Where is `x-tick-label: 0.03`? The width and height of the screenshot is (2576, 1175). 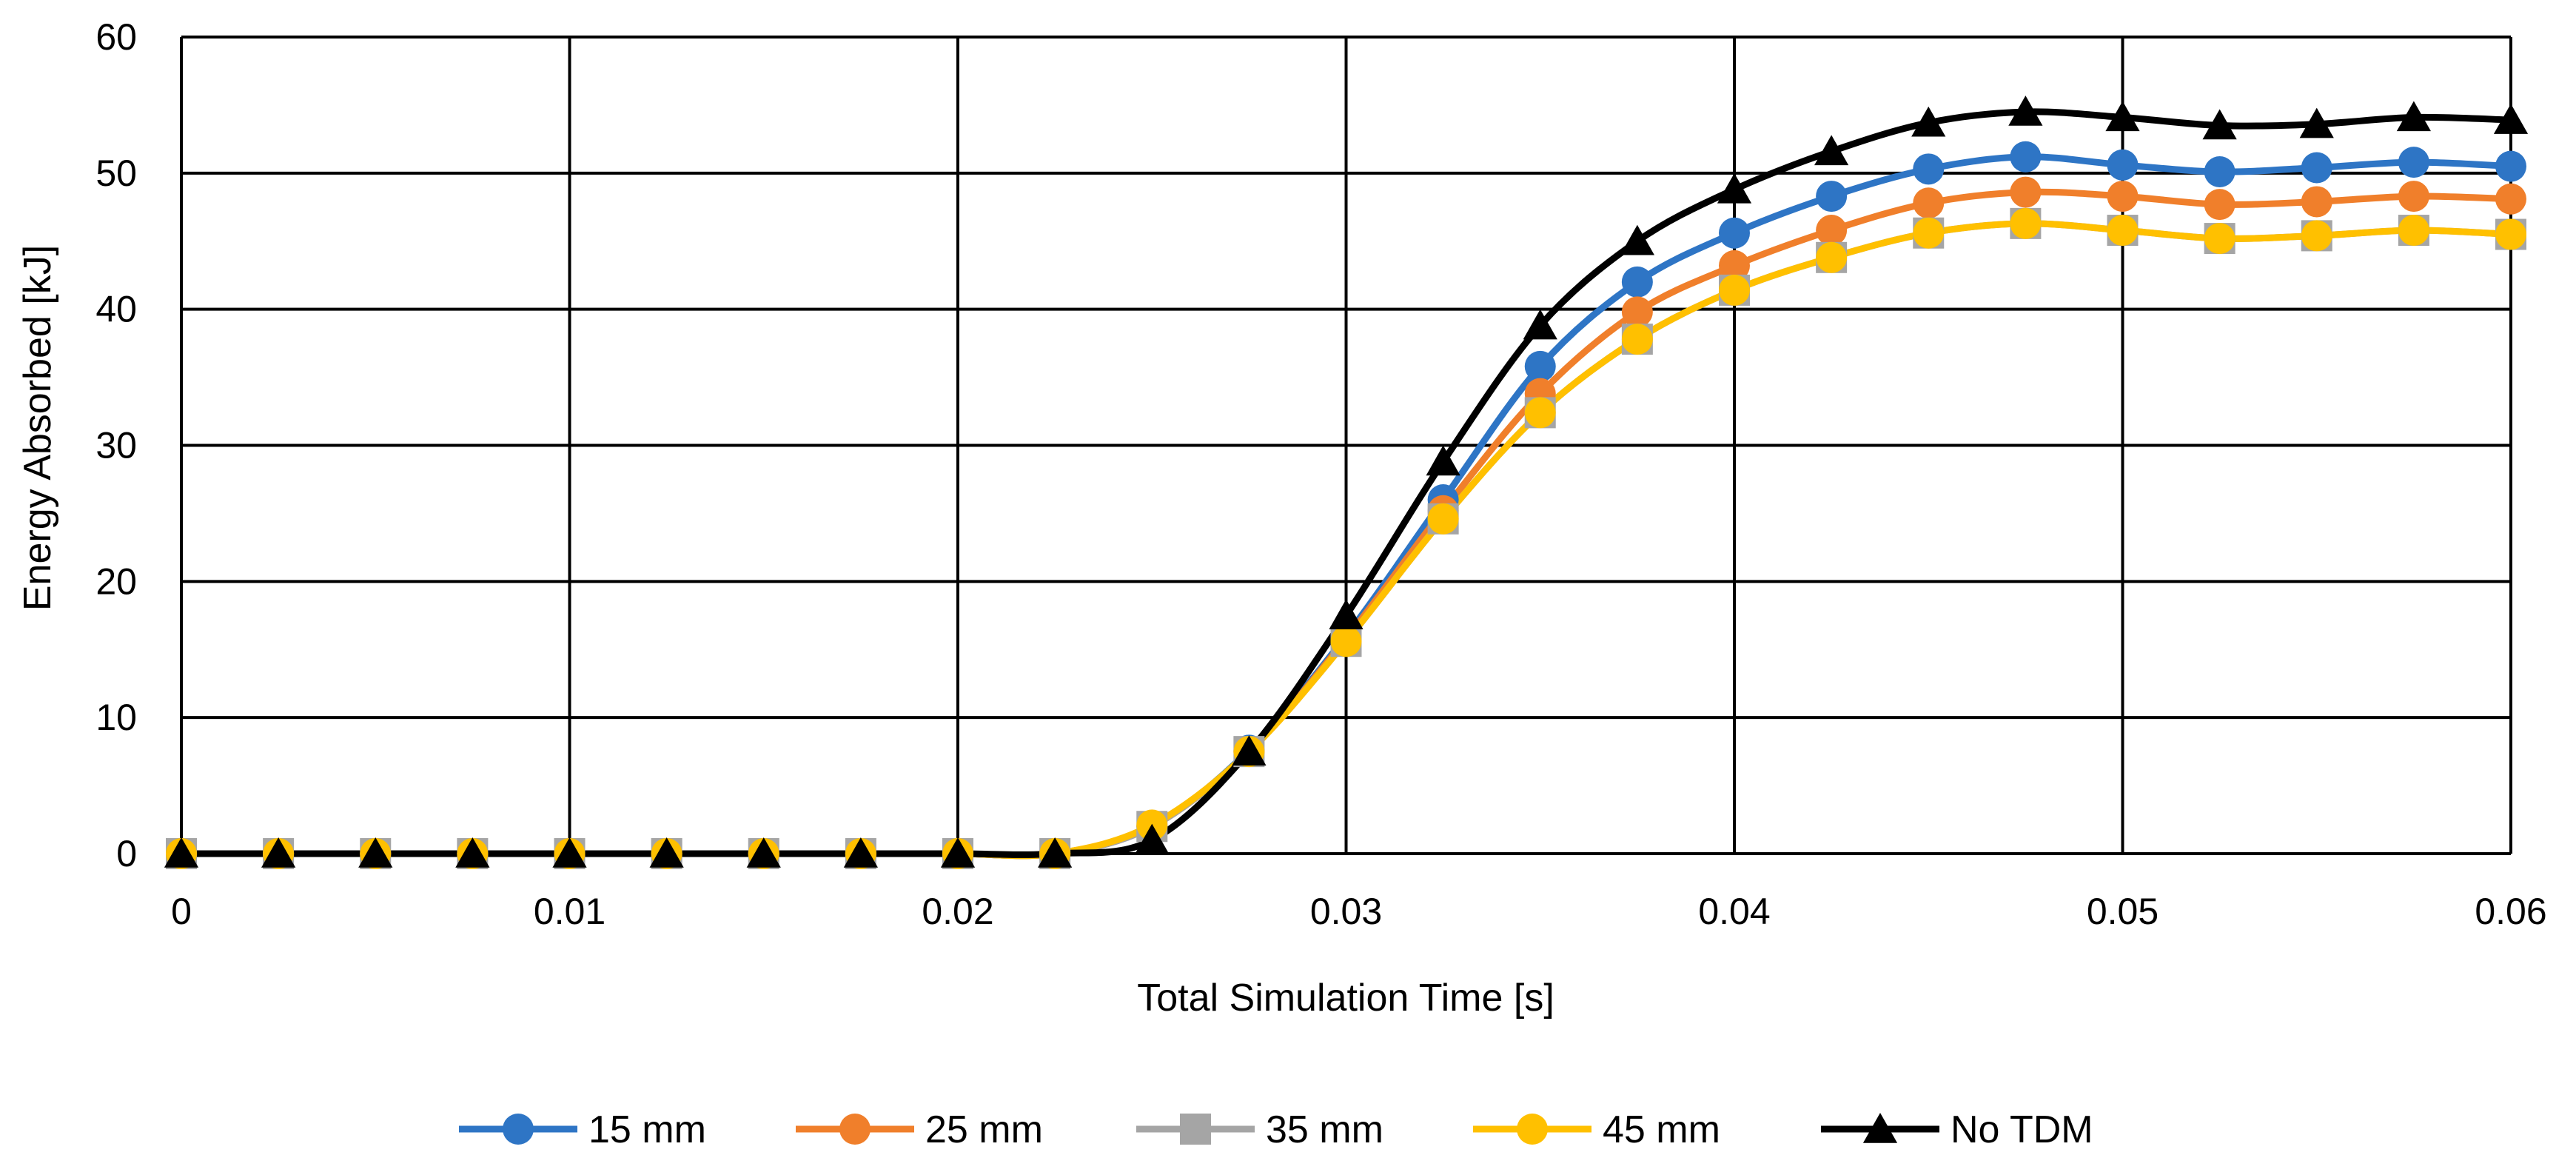 x-tick-label: 0.03 is located at coordinates (1346, 911).